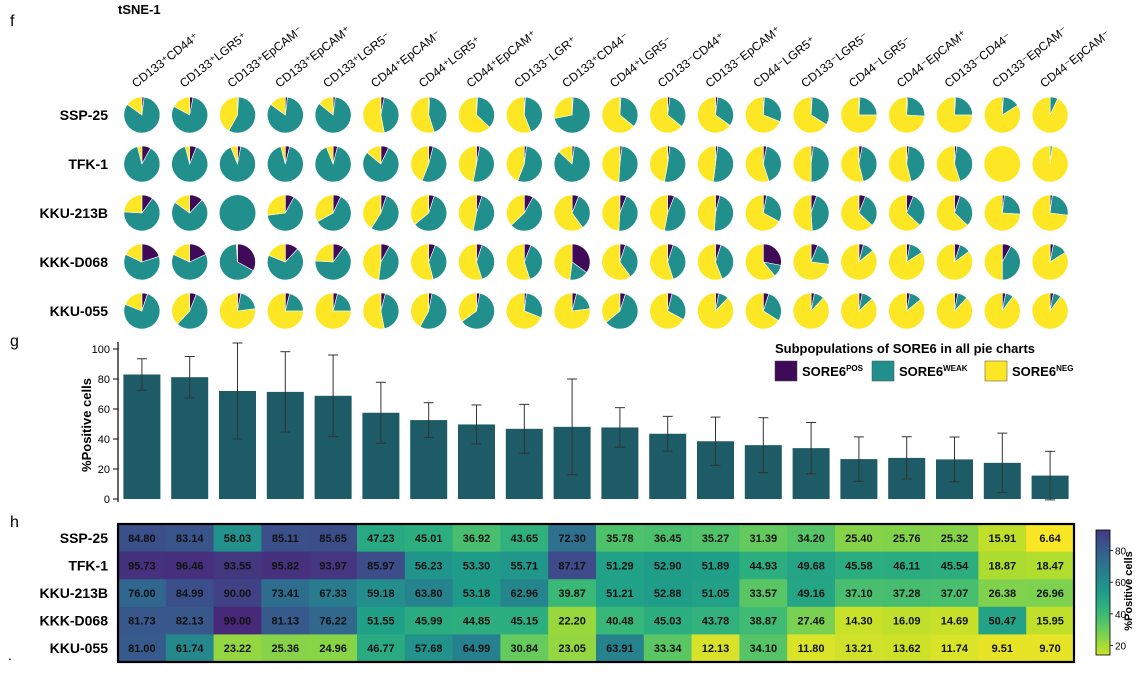  I want to click on heatmap-cell-label: 62.96, so click(525, 594).